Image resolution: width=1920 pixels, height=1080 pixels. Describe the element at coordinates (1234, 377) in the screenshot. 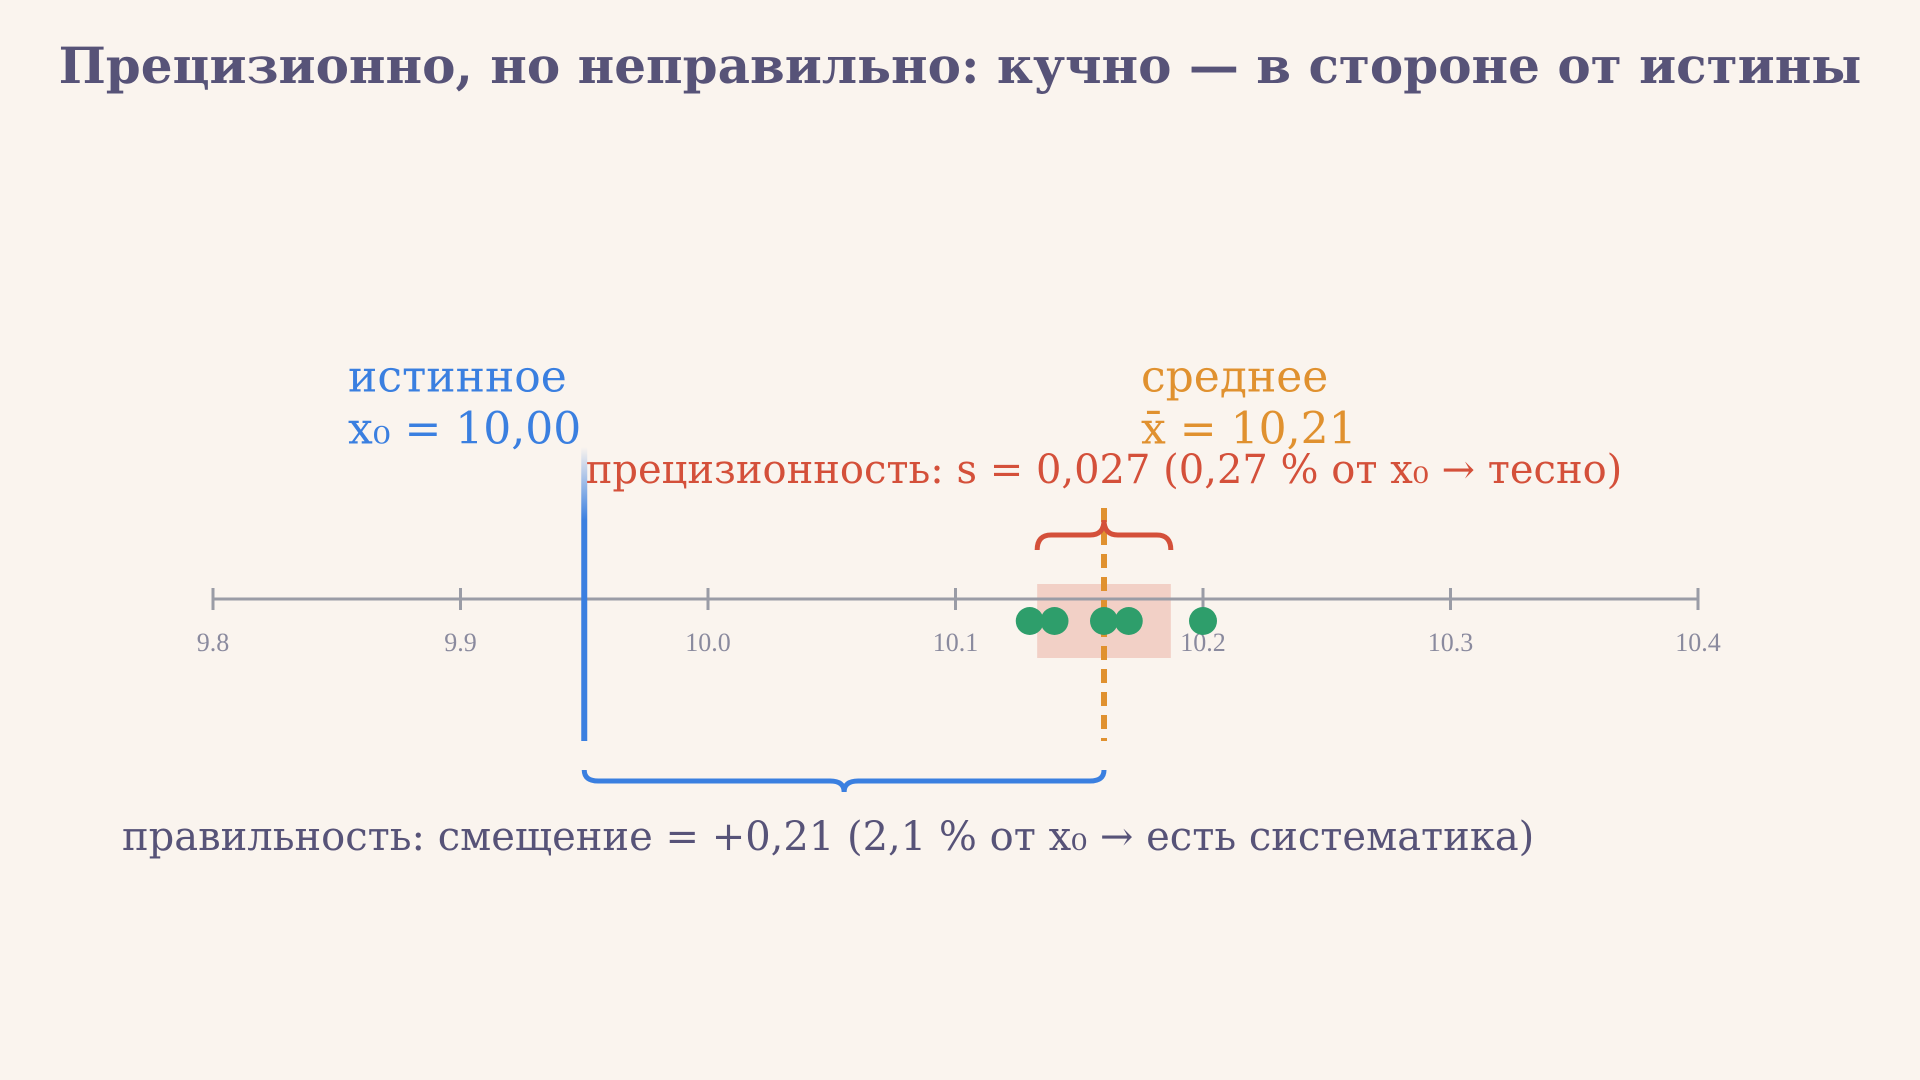

I see `mean-name: среднее` at that location.